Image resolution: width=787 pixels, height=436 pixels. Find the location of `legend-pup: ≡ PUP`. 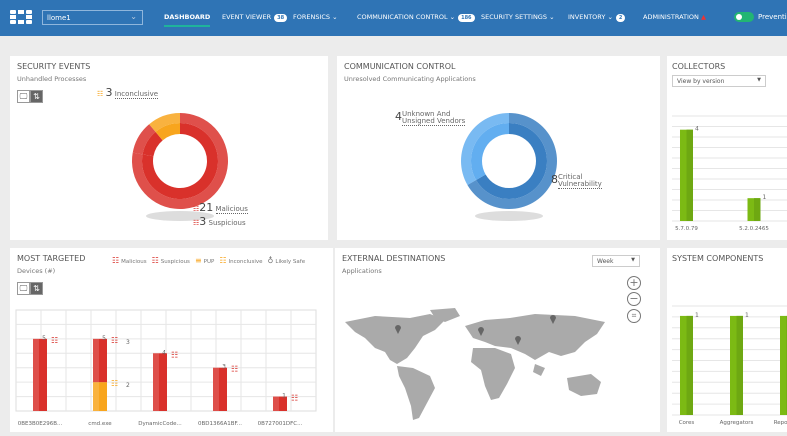

legend-pup: ≡ PUP is located at coordinates (204, 260).